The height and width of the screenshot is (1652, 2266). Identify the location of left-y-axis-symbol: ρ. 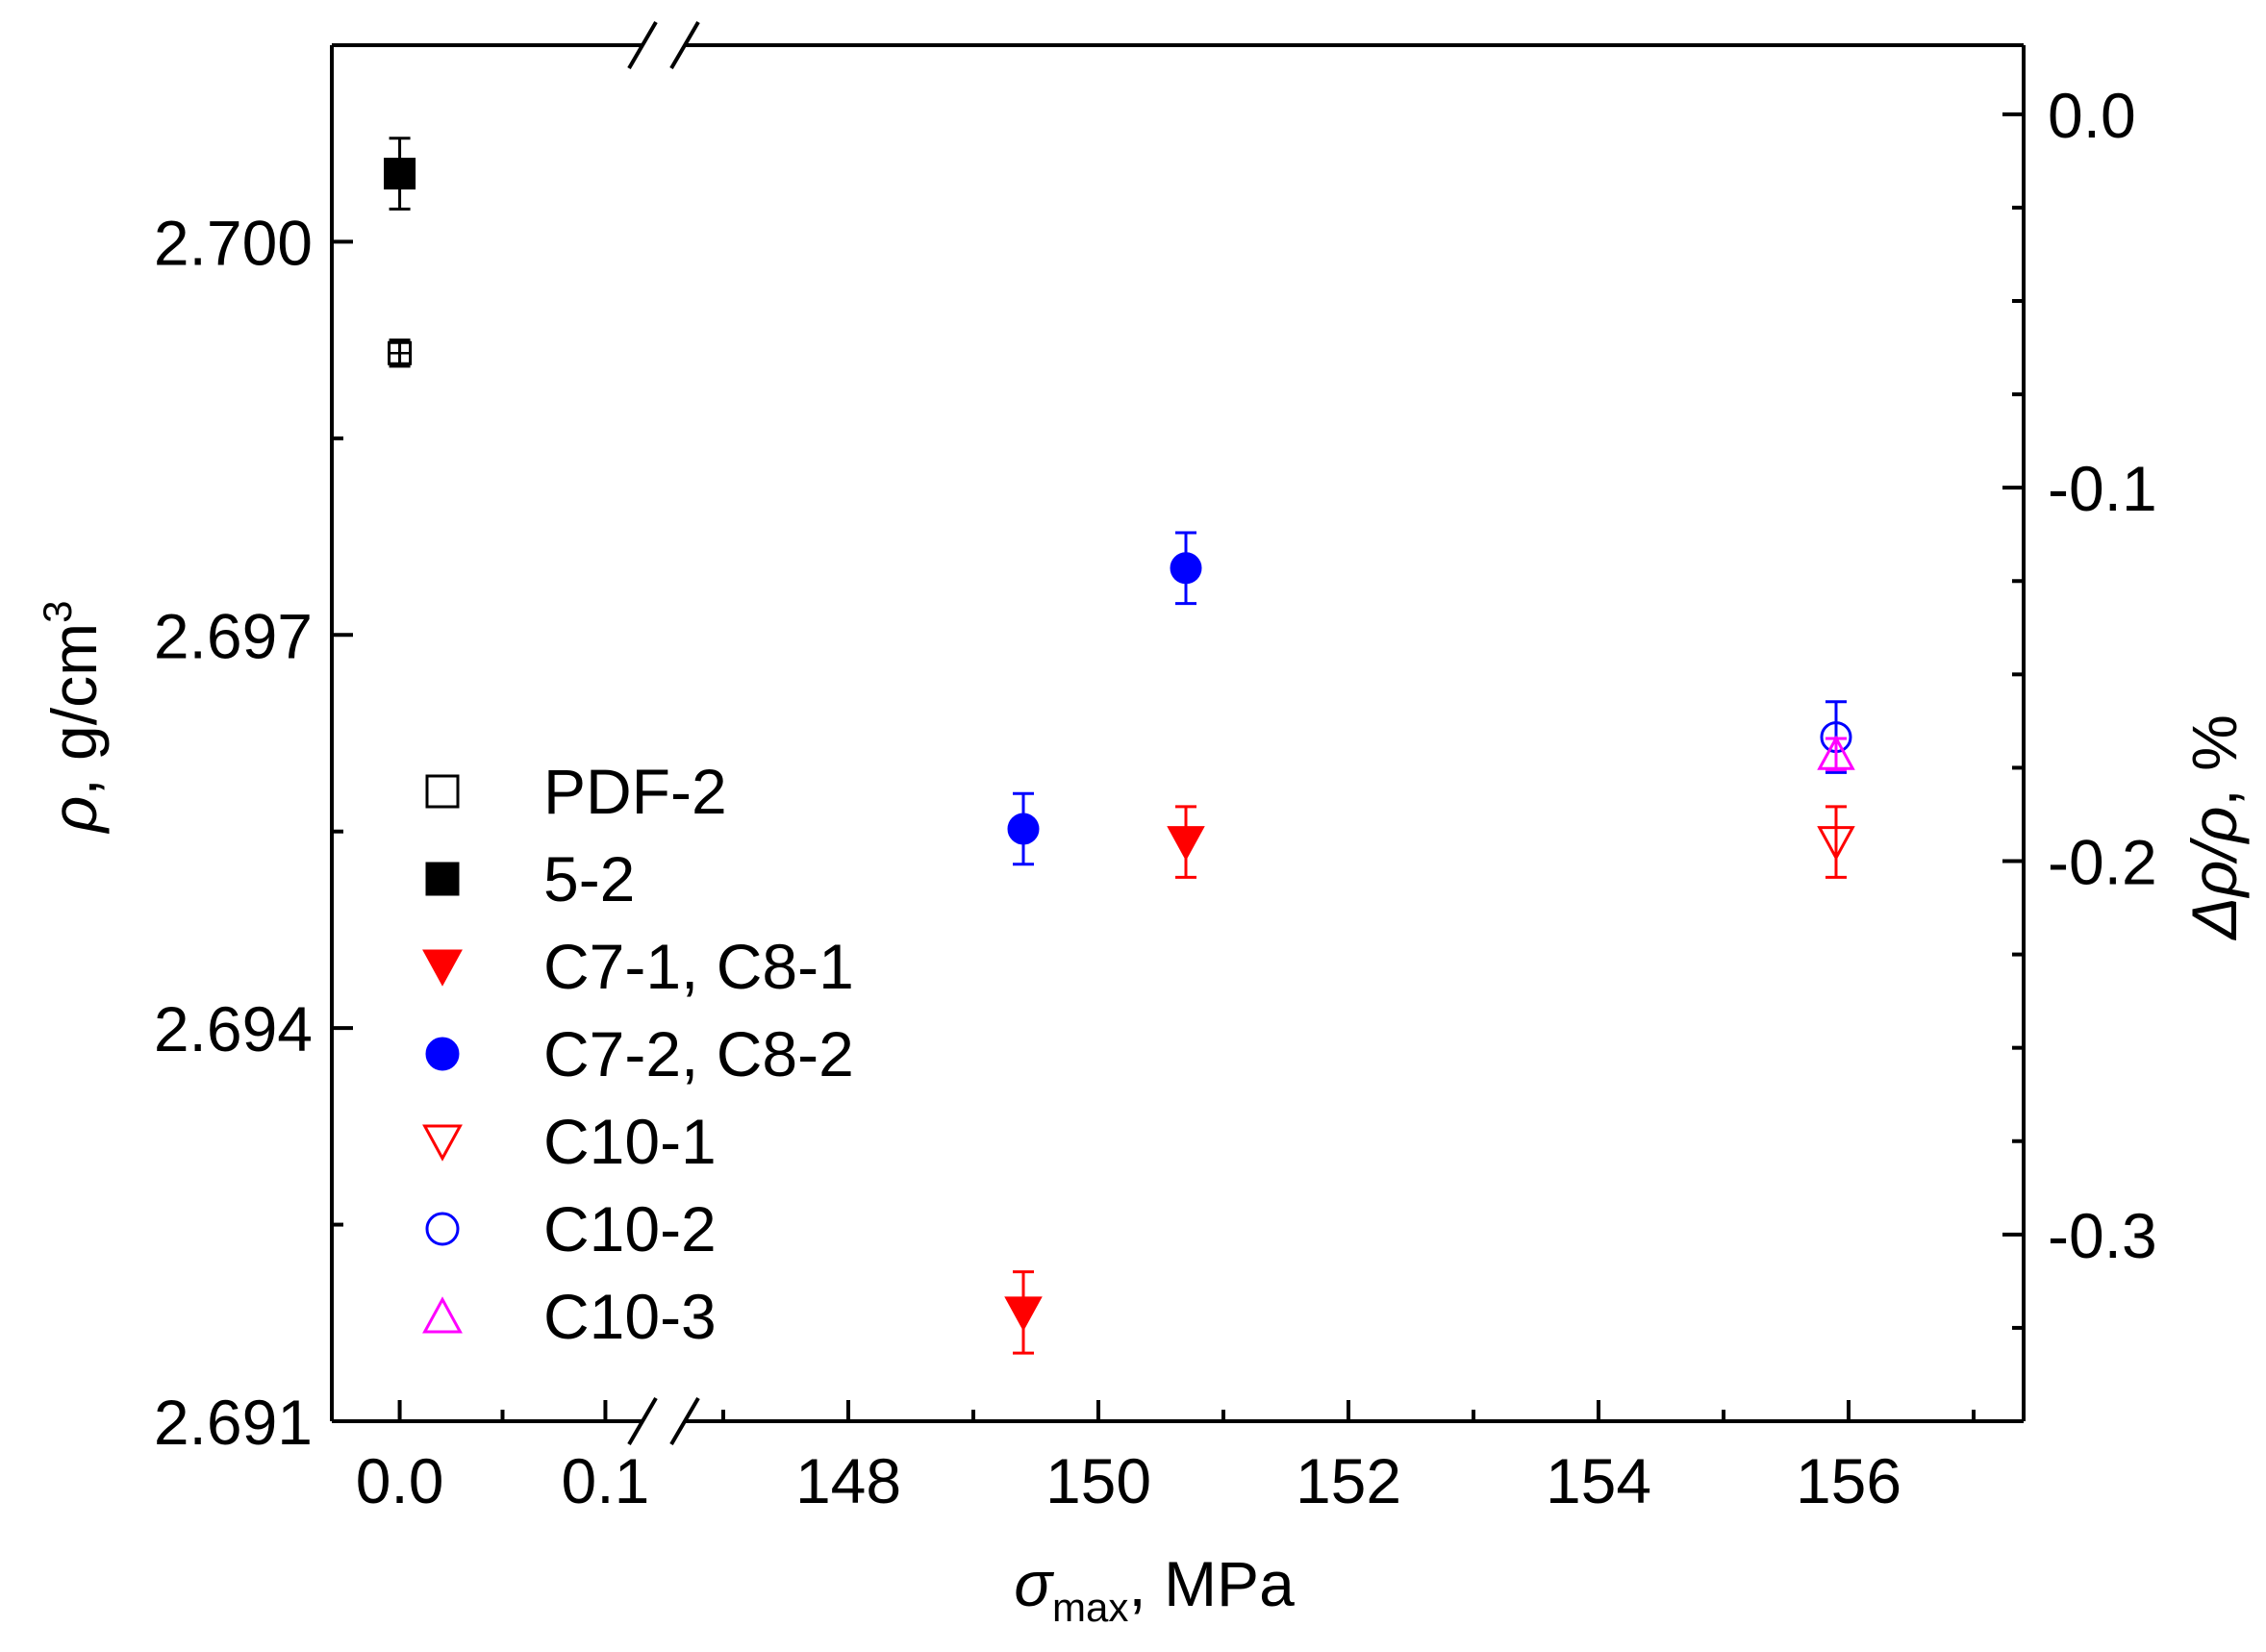
(74, 816).